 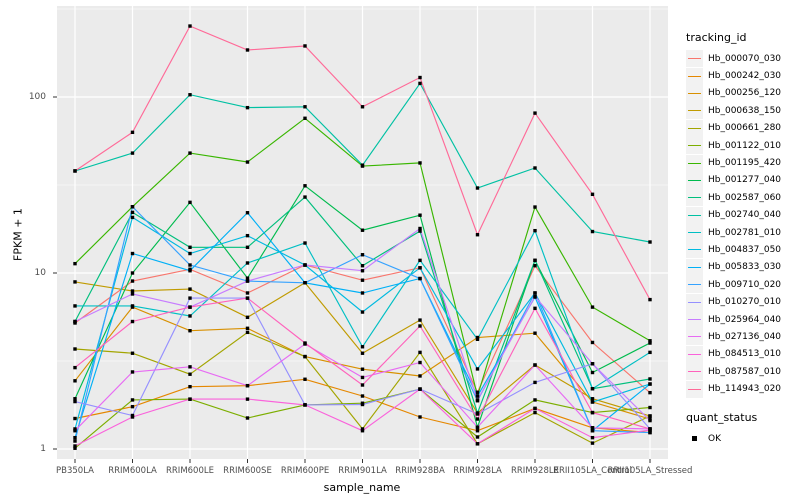 I want to click on legend-item-Hb_004837_050: Hb_004837_050, so click(x=742, y=250).